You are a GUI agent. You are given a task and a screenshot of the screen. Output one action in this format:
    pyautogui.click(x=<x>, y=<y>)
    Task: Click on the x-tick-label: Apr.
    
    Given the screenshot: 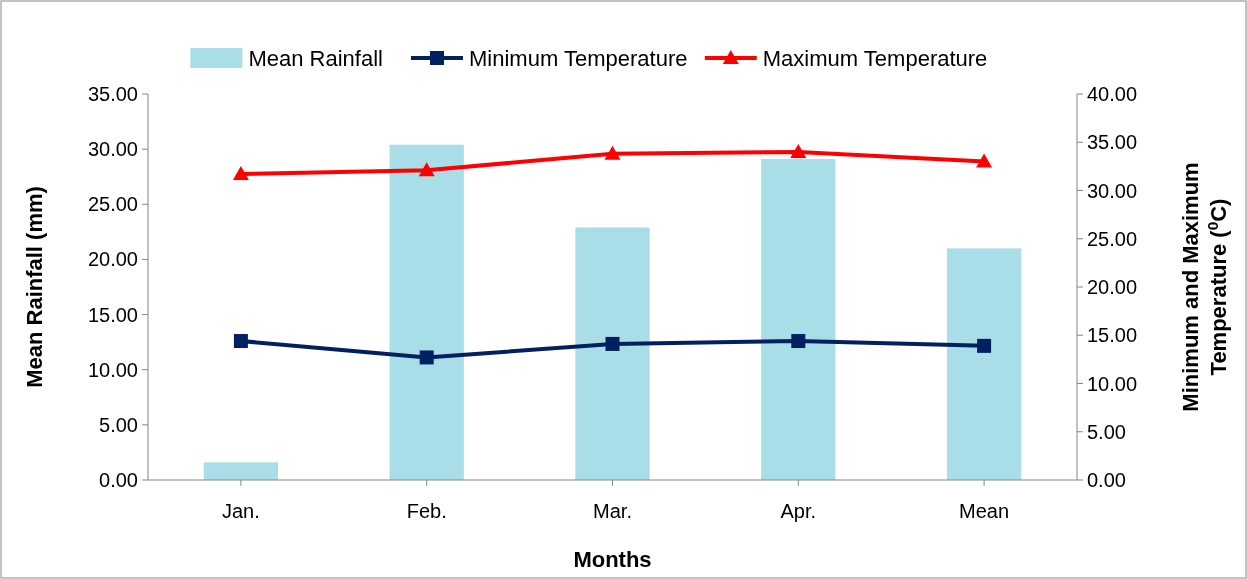 What is the action you would take?
    pyautogui.click(x=798, y=511)
    